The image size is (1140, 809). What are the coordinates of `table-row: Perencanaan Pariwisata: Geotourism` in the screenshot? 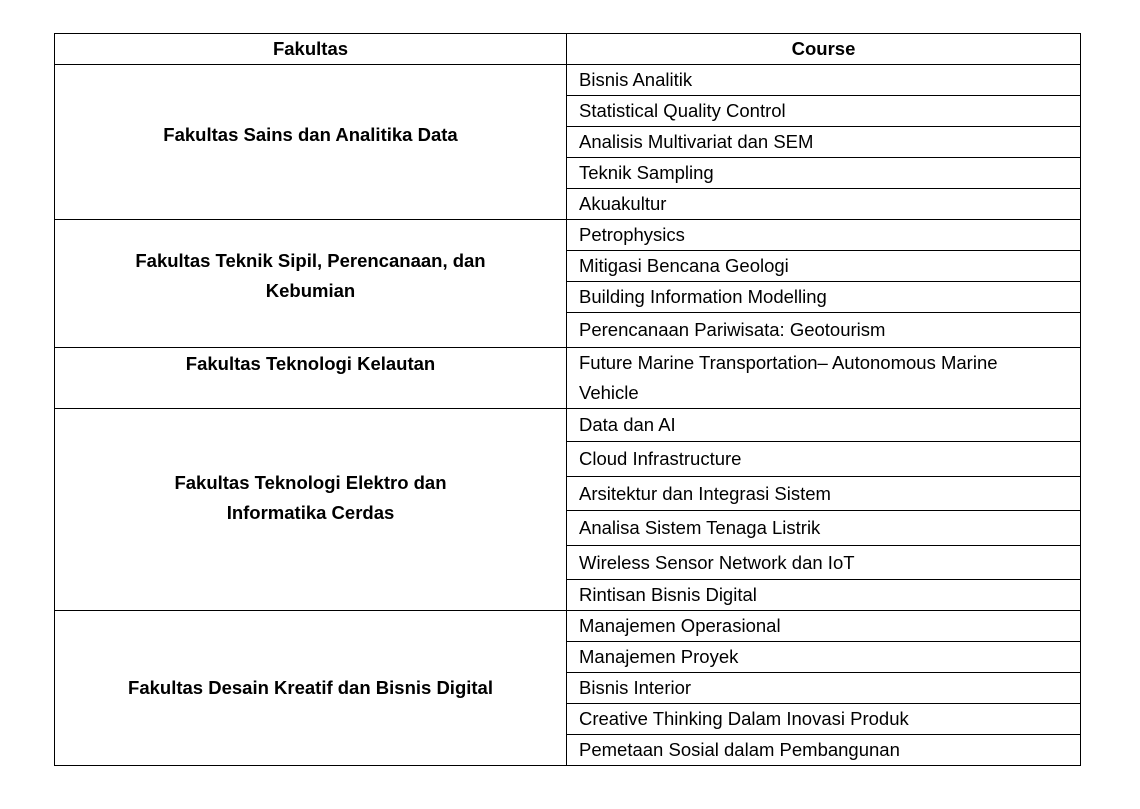 It's located at (568, 330).